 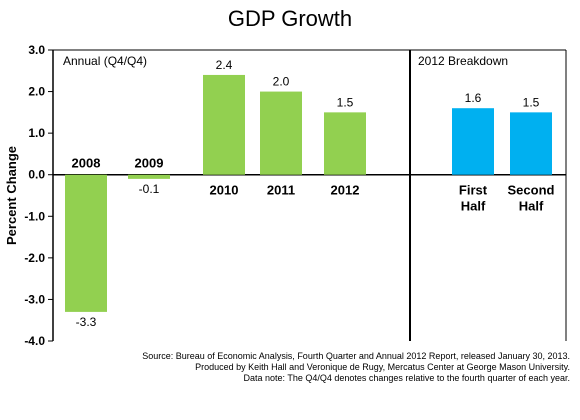 What do you see at coordinates (463, 61) in the screenshot?
I see `panel-label-breakdown: 2012 Breakdown` at bounding box center [463, 61].